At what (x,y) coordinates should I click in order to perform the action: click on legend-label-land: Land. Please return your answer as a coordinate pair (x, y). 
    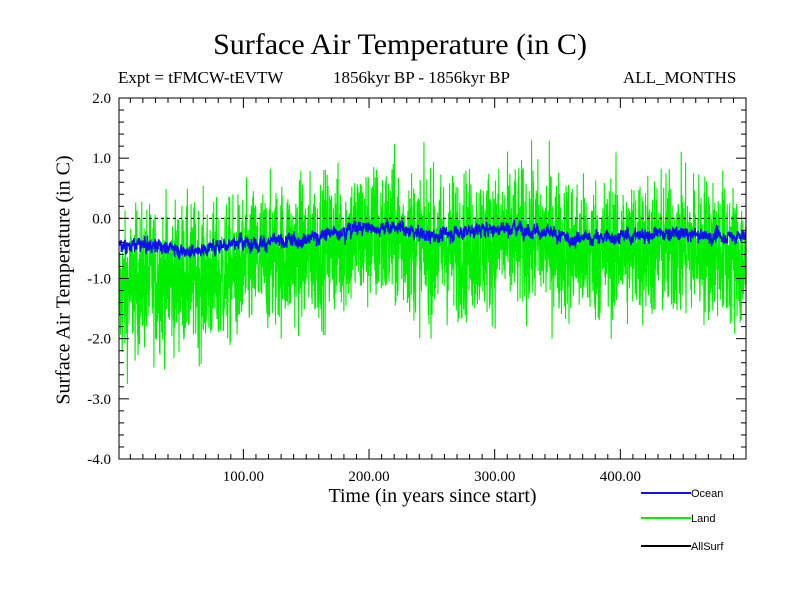
    Looking at the image, I should click on (703, 519).